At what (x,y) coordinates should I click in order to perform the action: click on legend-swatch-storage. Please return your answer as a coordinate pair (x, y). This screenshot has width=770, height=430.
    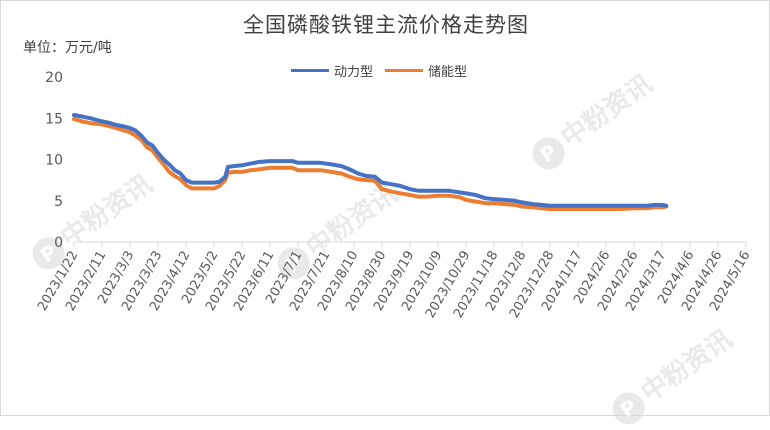
    Looking at the image, I should click on (404, 70).